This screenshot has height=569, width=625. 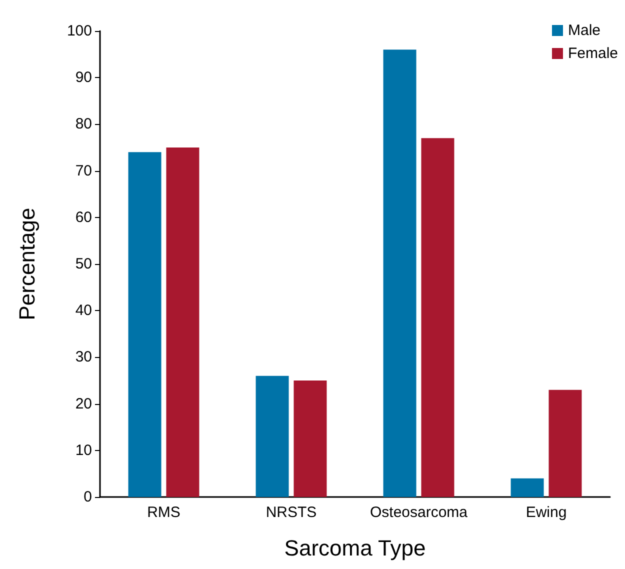 I want to click on x-tick-label: RMS, so click(x=163, y=512).